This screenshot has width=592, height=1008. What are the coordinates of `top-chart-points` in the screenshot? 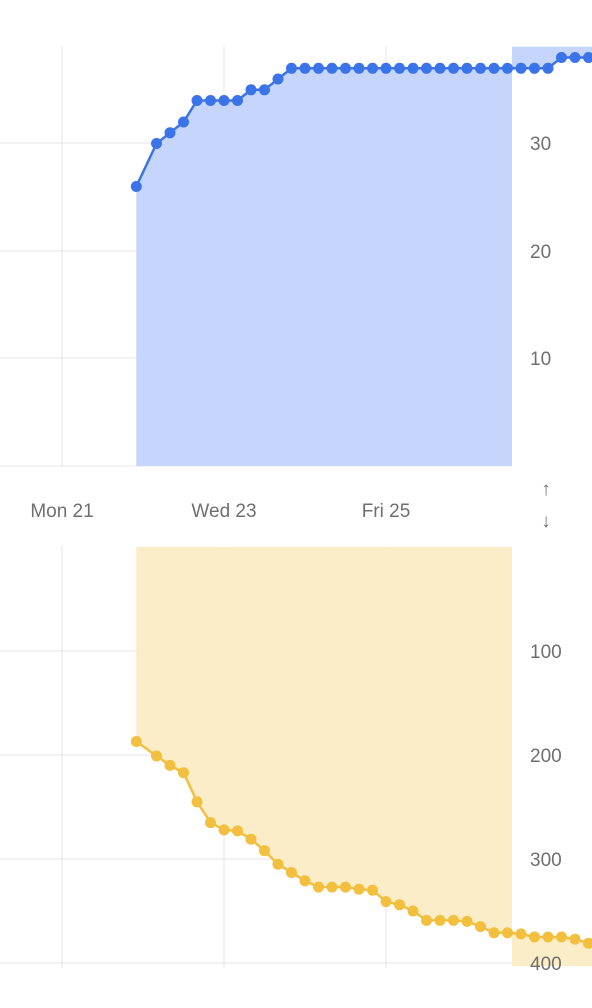 It's located at (361, 122).